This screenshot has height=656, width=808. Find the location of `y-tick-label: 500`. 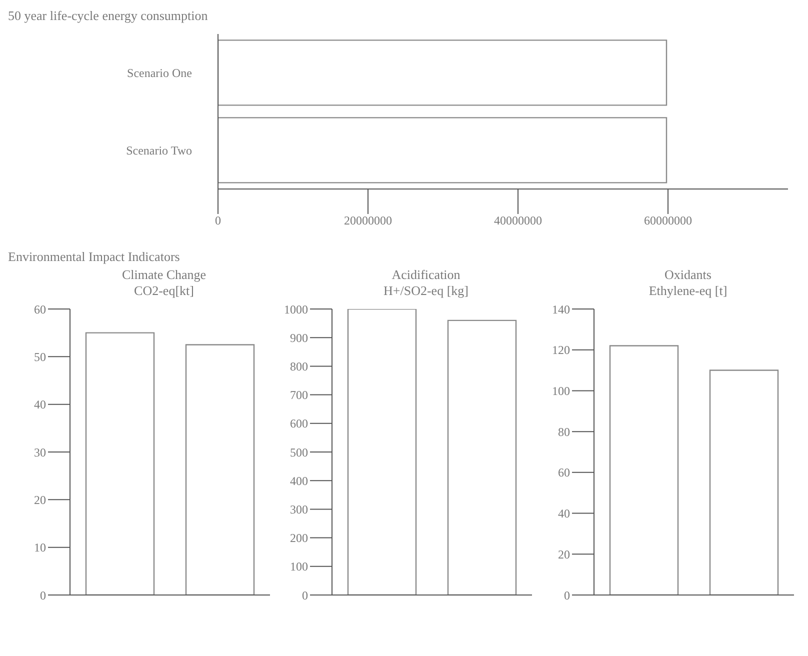

y-tick-label: 500 is located at coordinates (299, 452).